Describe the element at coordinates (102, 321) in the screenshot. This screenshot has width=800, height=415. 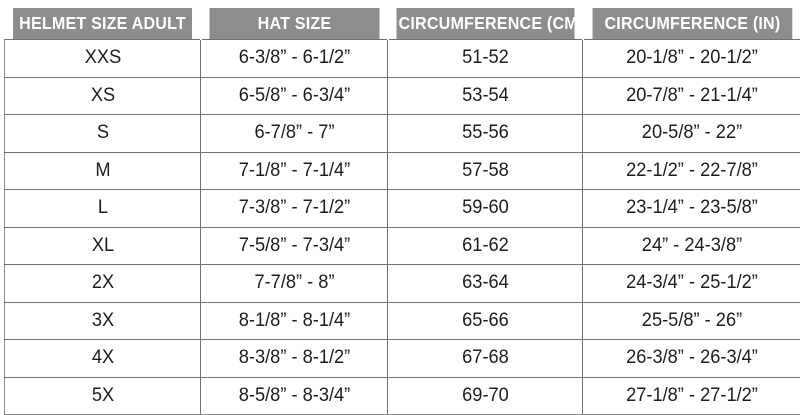
I see `cell-helmet-size: 3X` at that location.